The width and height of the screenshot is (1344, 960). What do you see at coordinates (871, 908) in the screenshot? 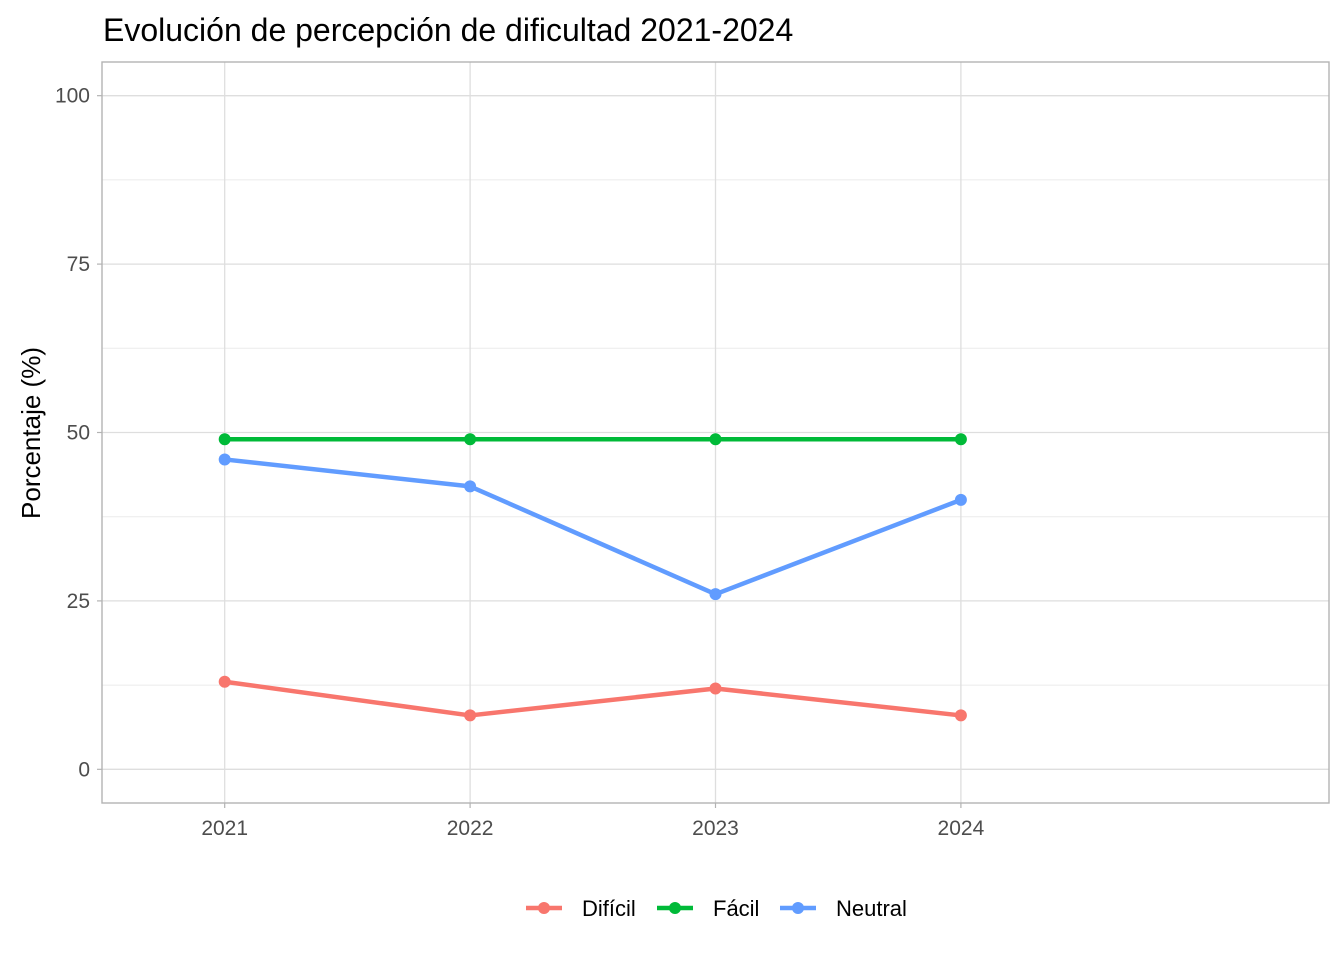
I see `legend-label: Neutral` at bounding box center [871, 908].